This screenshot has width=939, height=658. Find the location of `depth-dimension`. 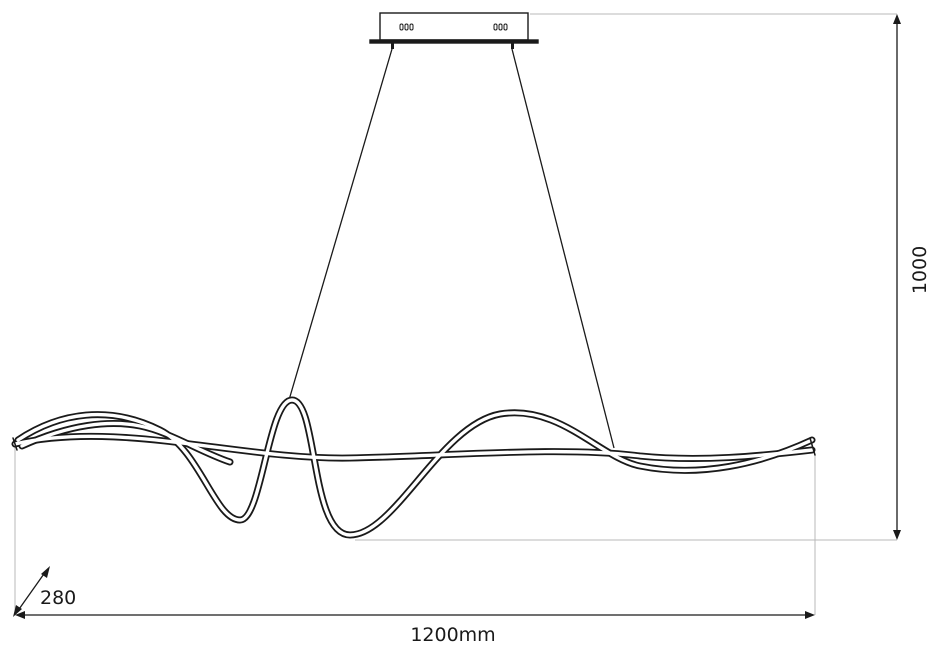

depth-dimension is located at coordinates (31, 591).